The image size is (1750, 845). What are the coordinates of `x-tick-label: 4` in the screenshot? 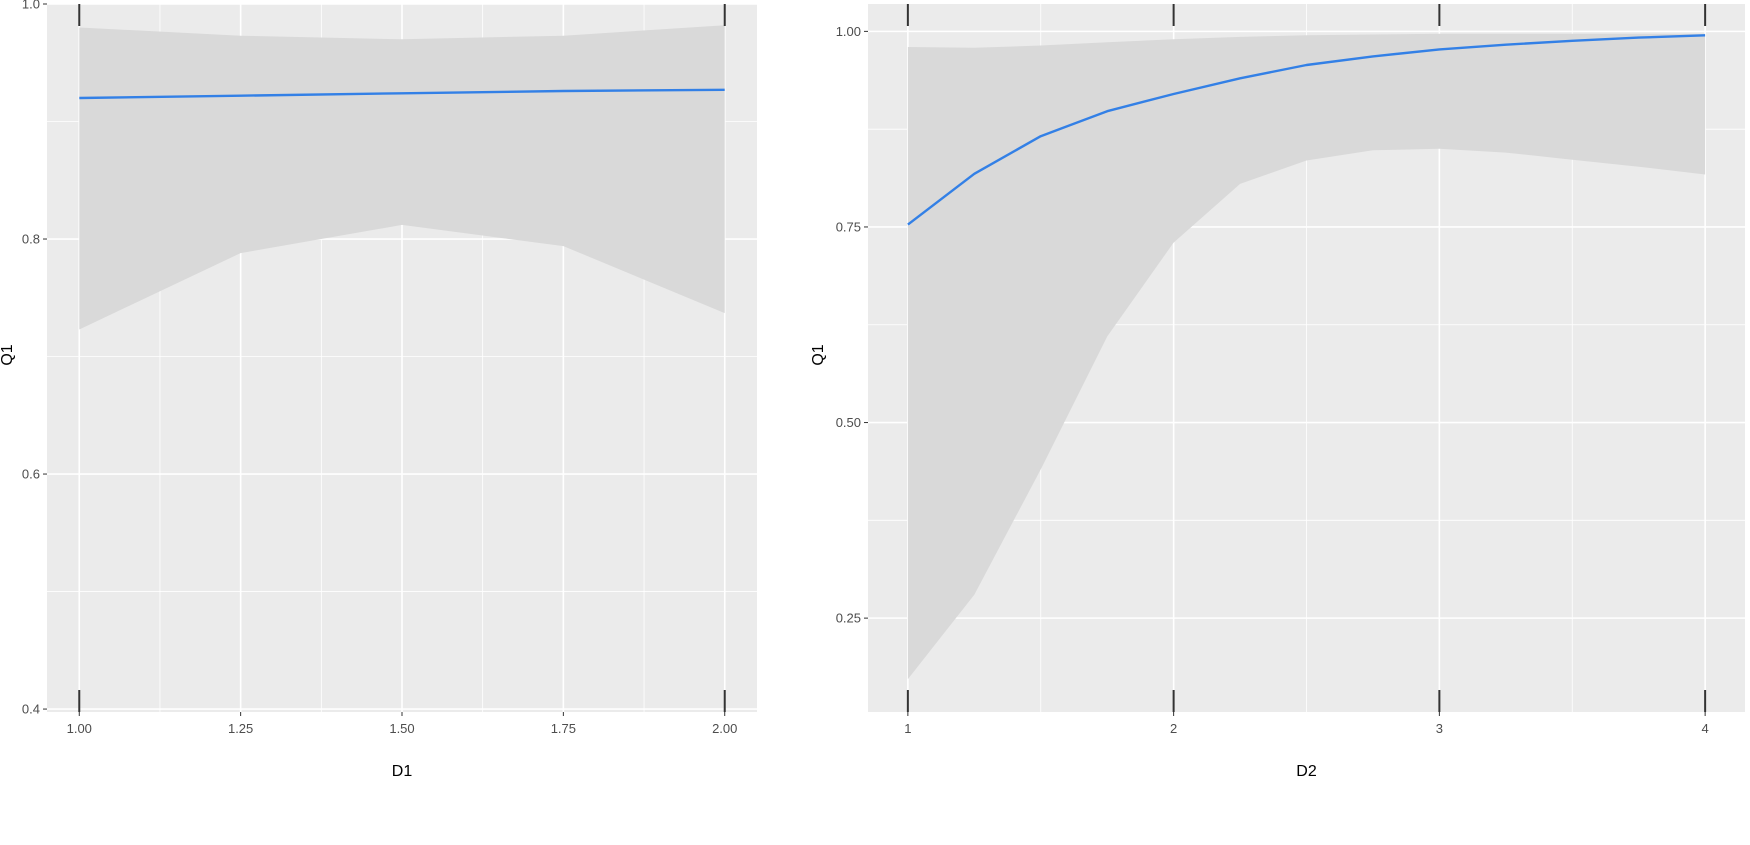 It's located at (1705, 728).